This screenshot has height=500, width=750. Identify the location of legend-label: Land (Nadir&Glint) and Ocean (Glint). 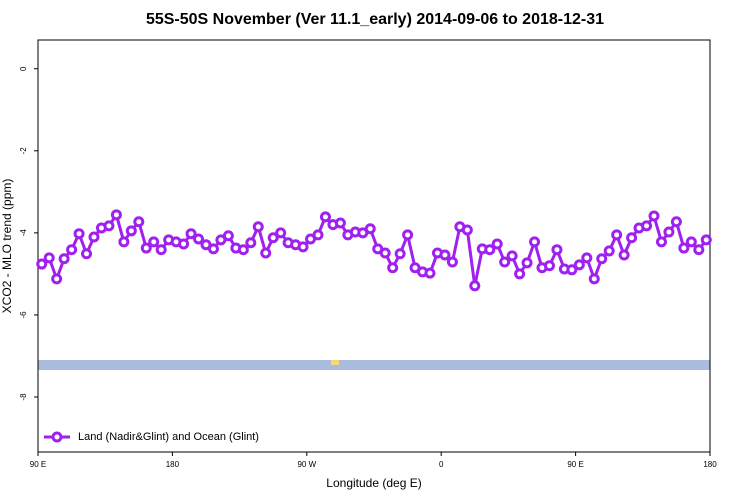
(168, 437).